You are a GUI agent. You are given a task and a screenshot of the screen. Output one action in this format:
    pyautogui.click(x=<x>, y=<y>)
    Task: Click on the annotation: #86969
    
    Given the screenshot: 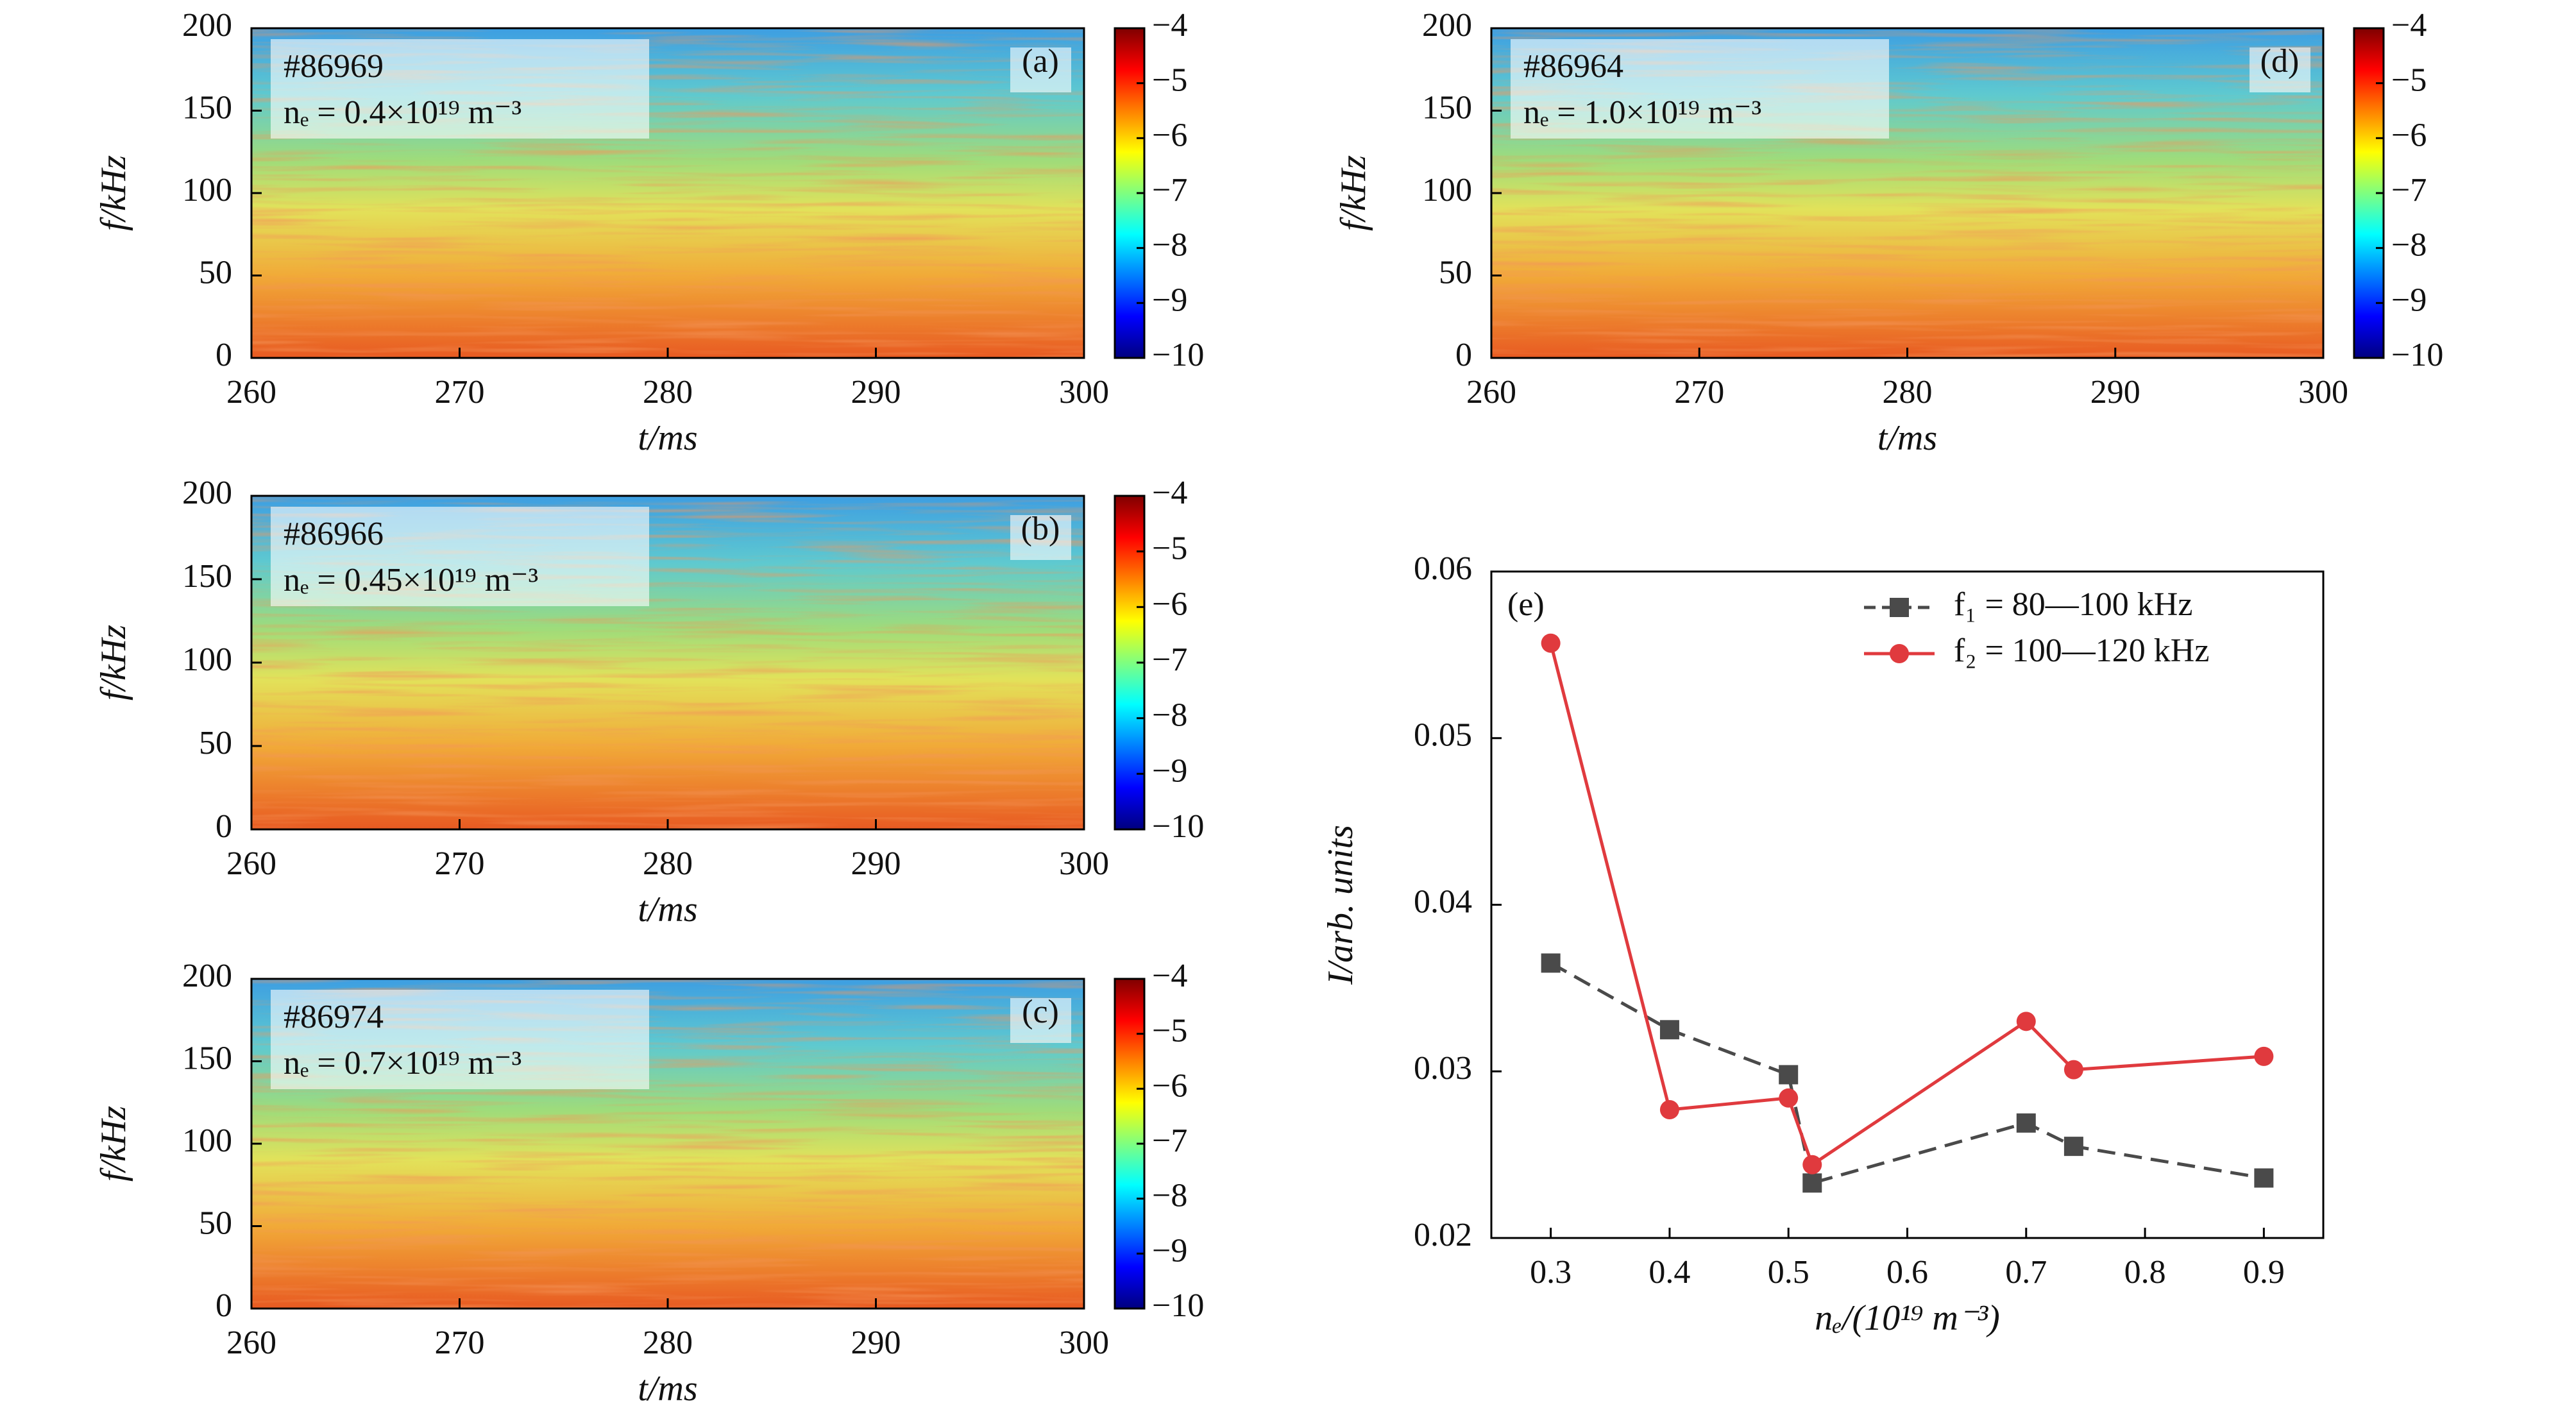 What is the action you would take?
    pyautogui.click(x=334, y=66)
    